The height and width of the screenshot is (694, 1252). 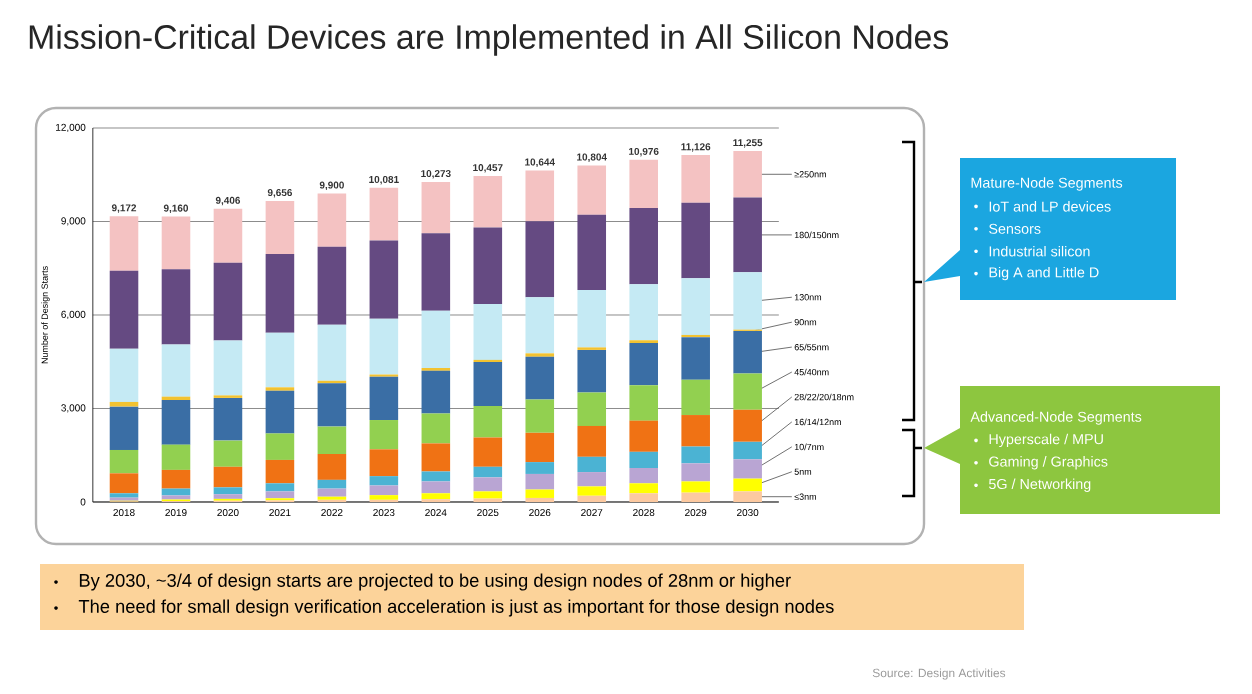 What do you see at coordinates (456, 608) in the screenshot?
I see `text: The need for small design verification acceleration is just as important for those design nodes` at bounding box center [456, 608].